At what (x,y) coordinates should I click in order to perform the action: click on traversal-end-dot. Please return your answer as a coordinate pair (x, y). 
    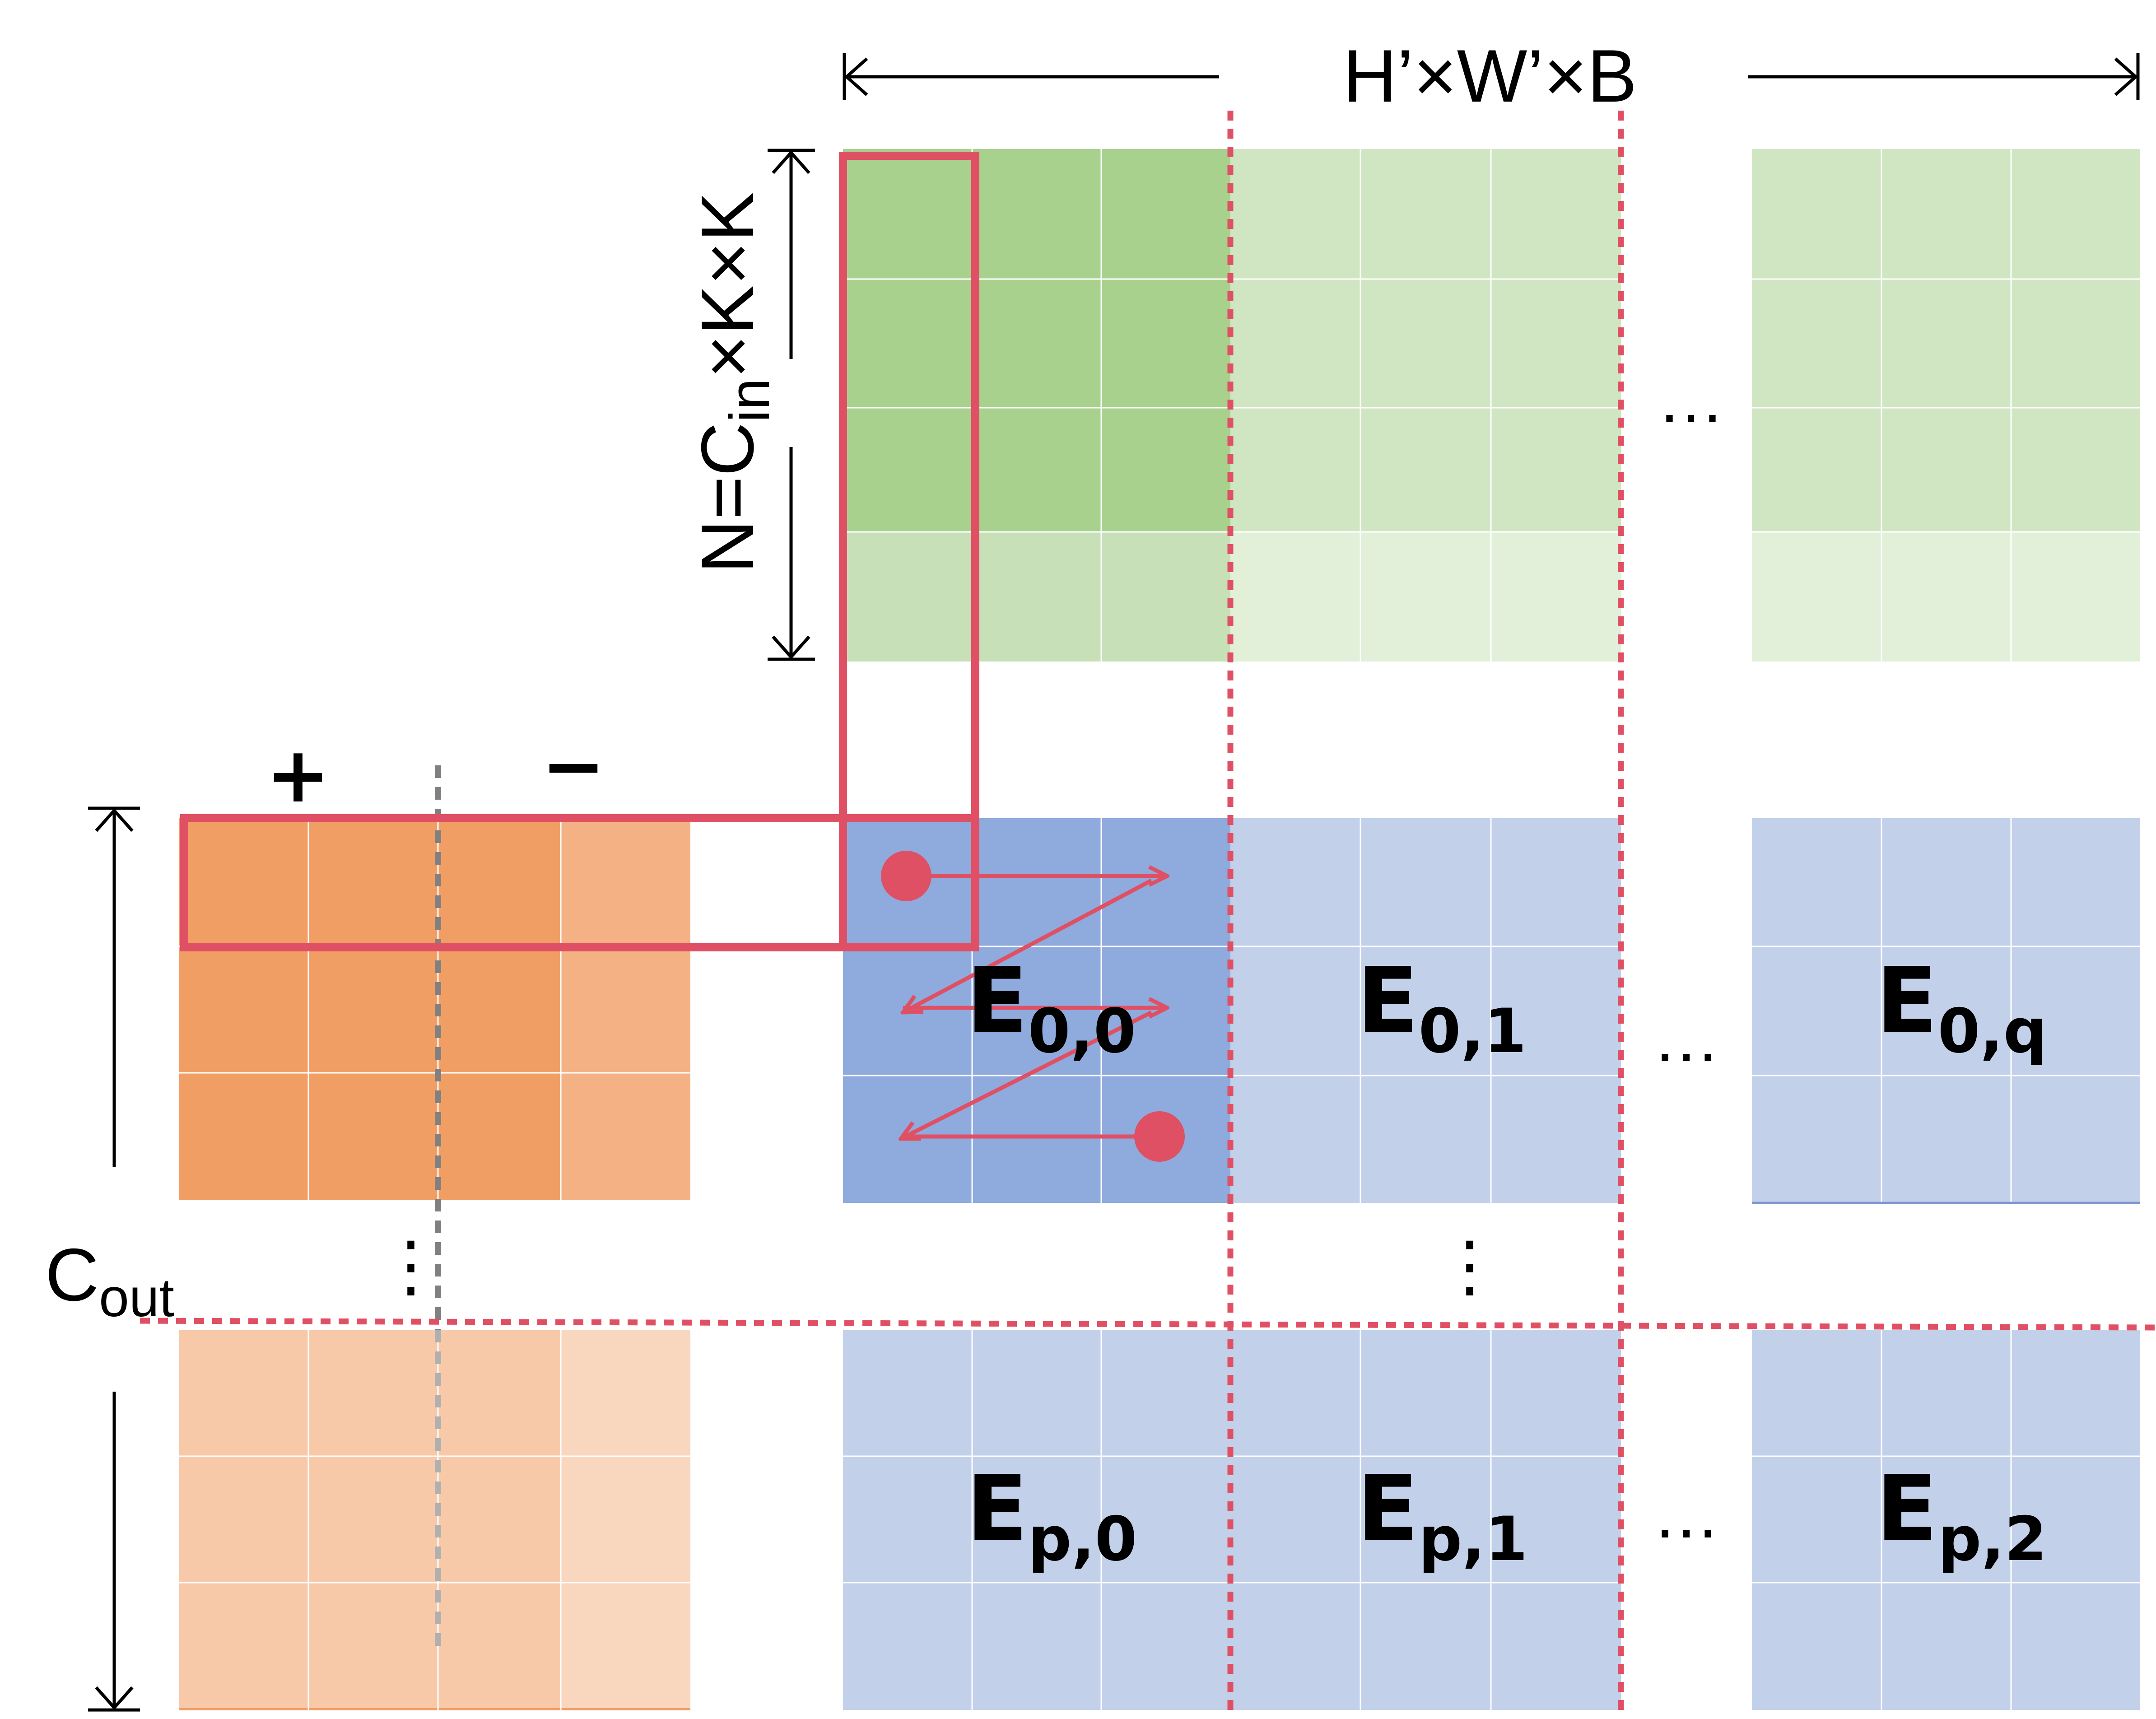
    Looking at the image, I should click on (1159, 1136).